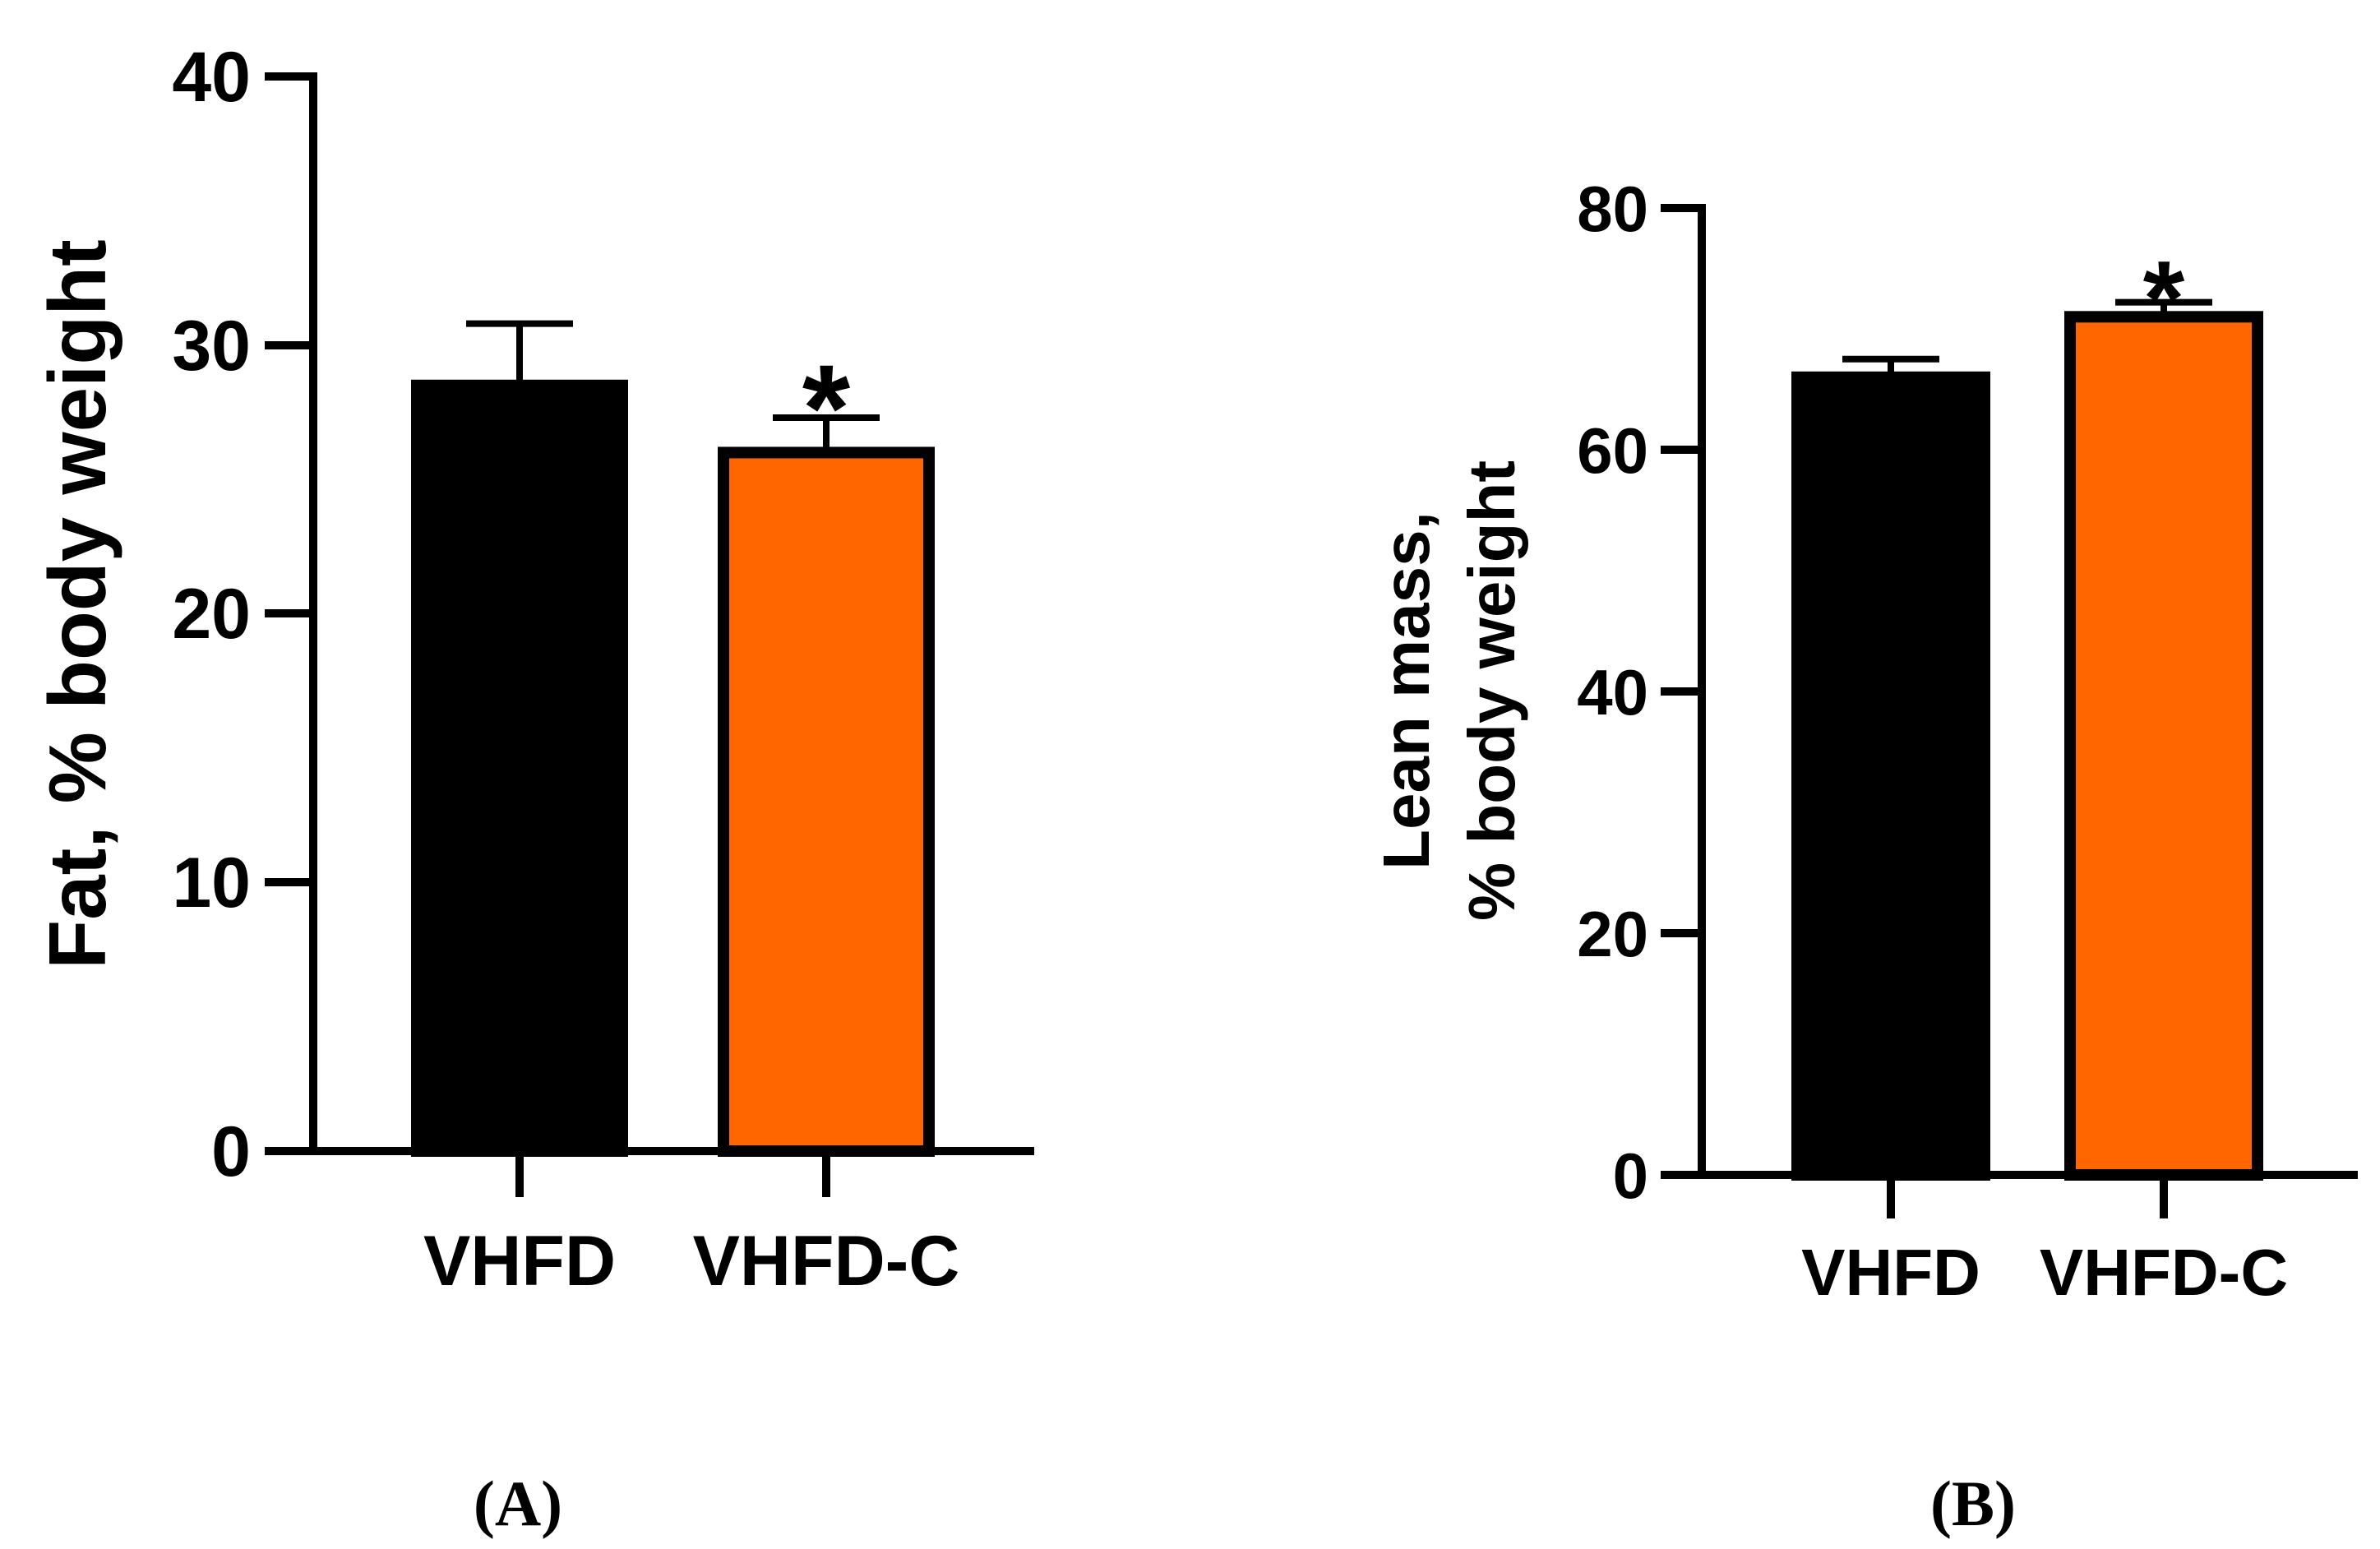  Describe the element at coordinates (211, 614) in the screenshot. I see `panel-a-y-tick-label-20: 20` at that location.